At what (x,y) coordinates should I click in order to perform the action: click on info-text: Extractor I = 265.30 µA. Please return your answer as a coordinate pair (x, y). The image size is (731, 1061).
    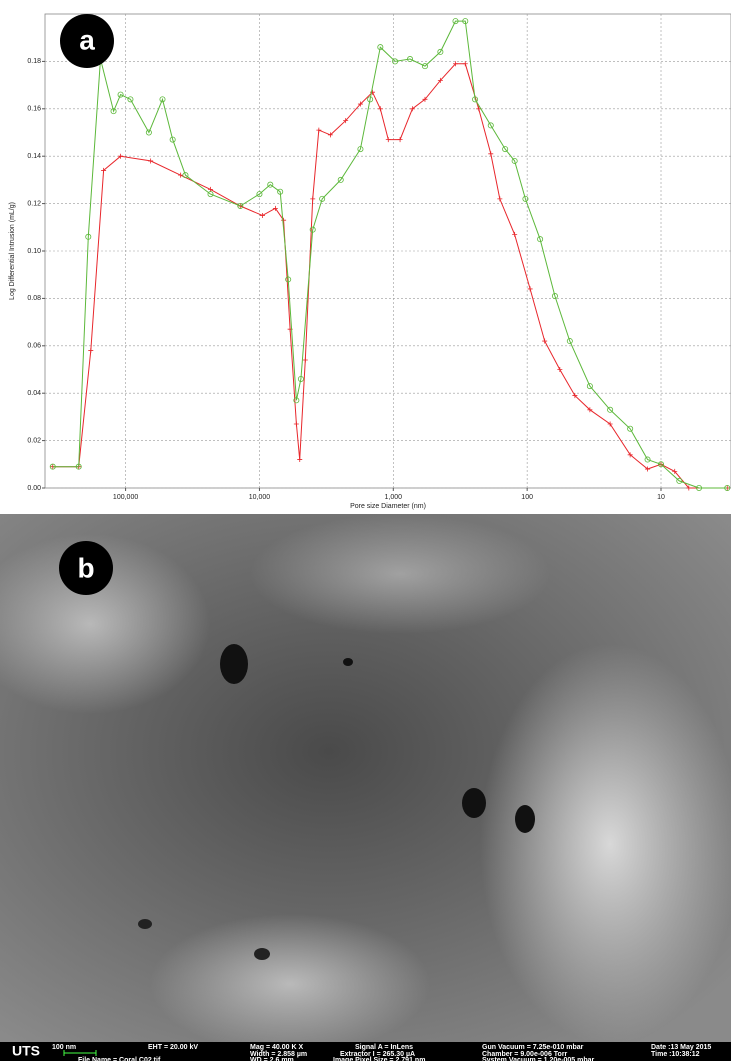
    Looking at the image, I should click on (377, 1054).